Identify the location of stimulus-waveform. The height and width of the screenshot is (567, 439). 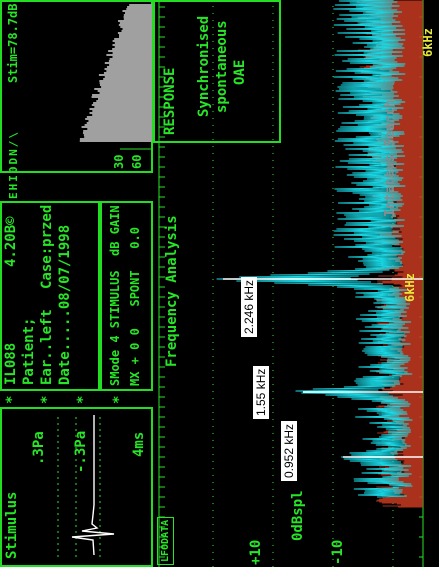
(86, 485).